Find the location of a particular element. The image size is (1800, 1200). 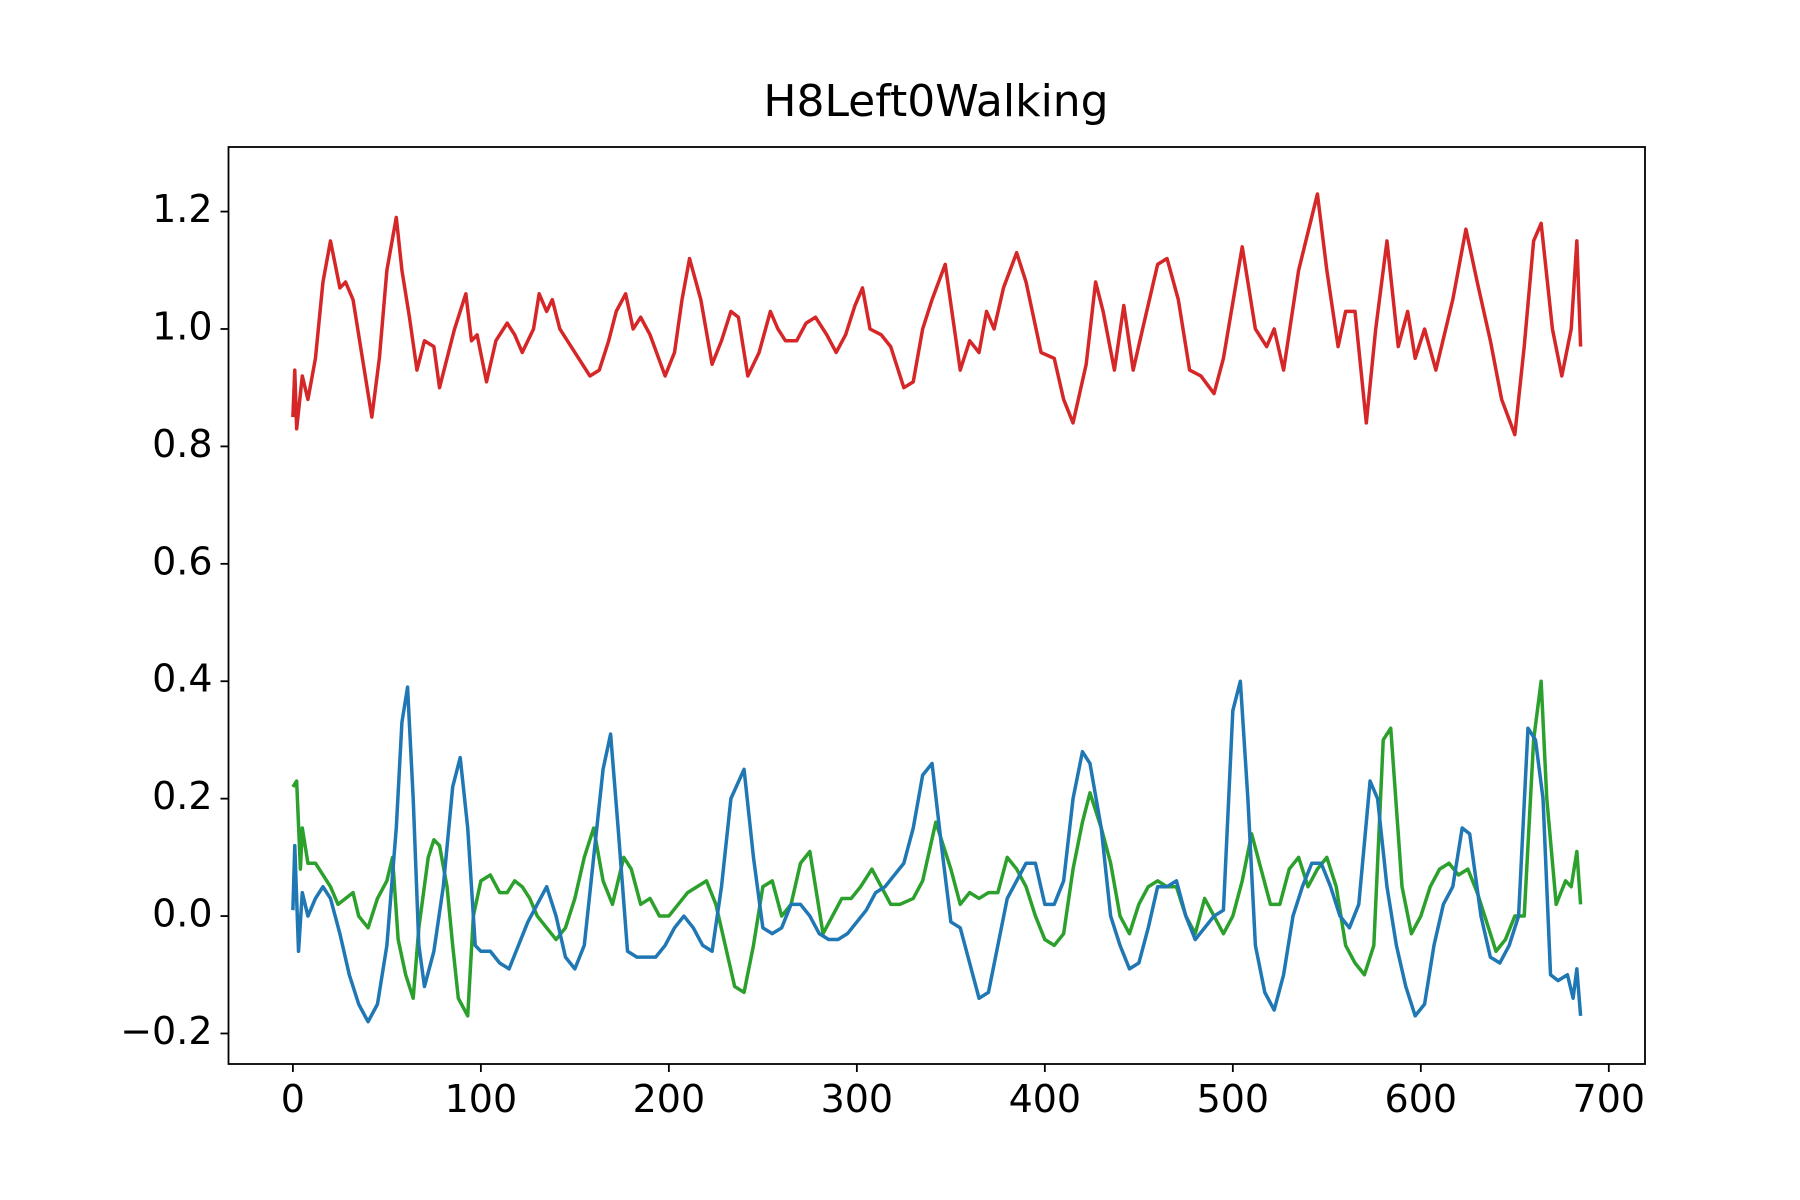

data-line is located at coordinates (937, 314).